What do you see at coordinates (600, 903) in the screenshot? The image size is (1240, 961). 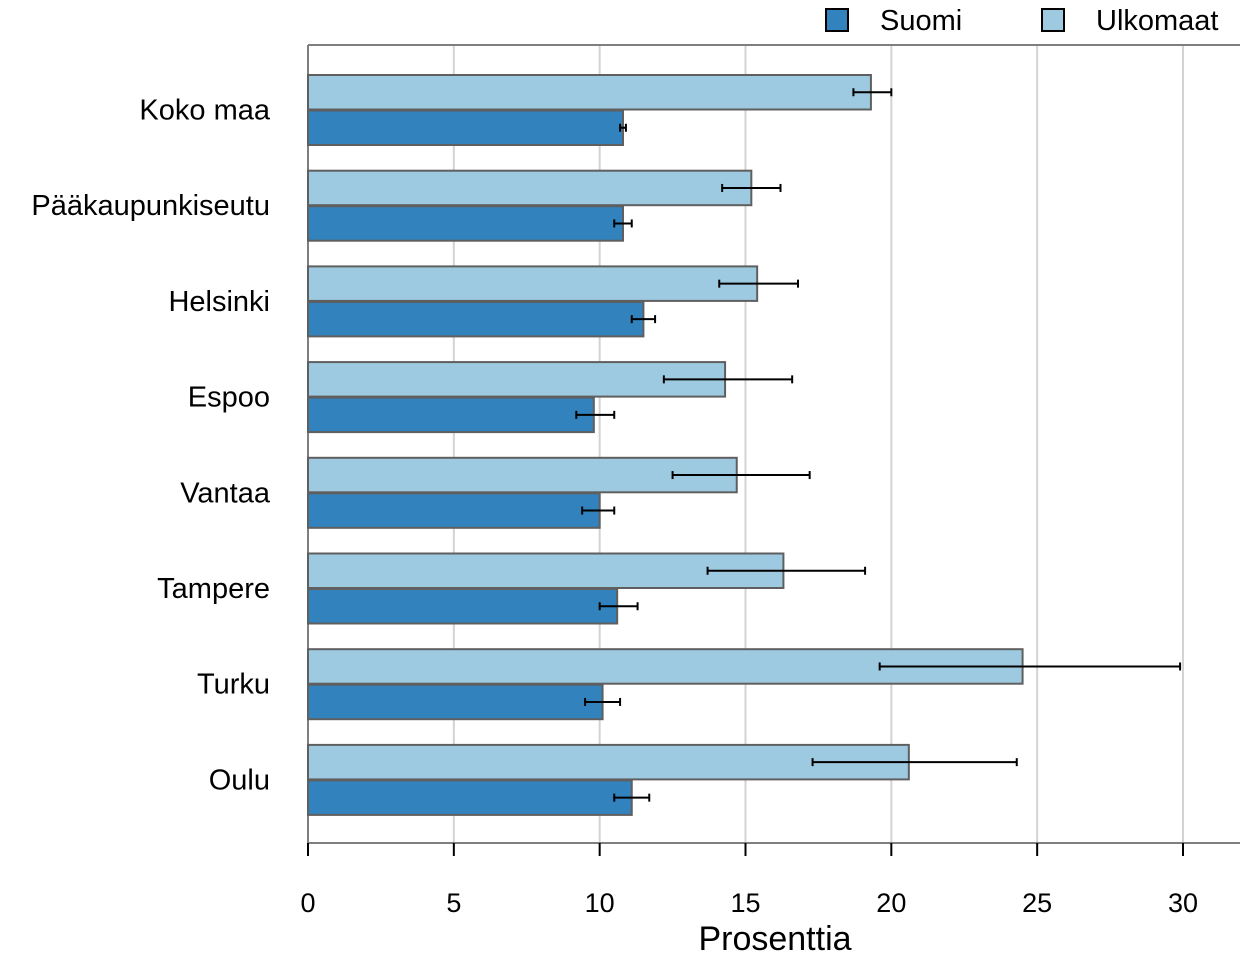 I see `x-tick-label: 10` at bounding box center [600, 903].